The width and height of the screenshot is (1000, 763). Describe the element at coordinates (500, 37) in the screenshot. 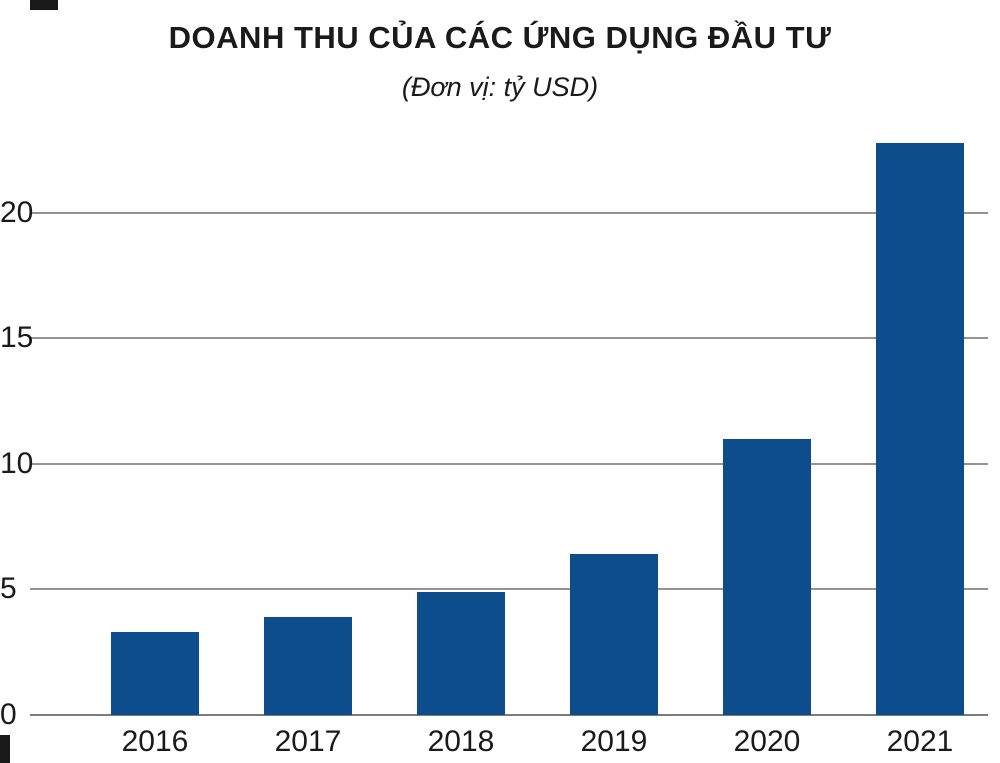

I see `chart-title: DOANH THU CỦA CÁC ỨNG DỤNG ĐẦU TƯ` at that location.